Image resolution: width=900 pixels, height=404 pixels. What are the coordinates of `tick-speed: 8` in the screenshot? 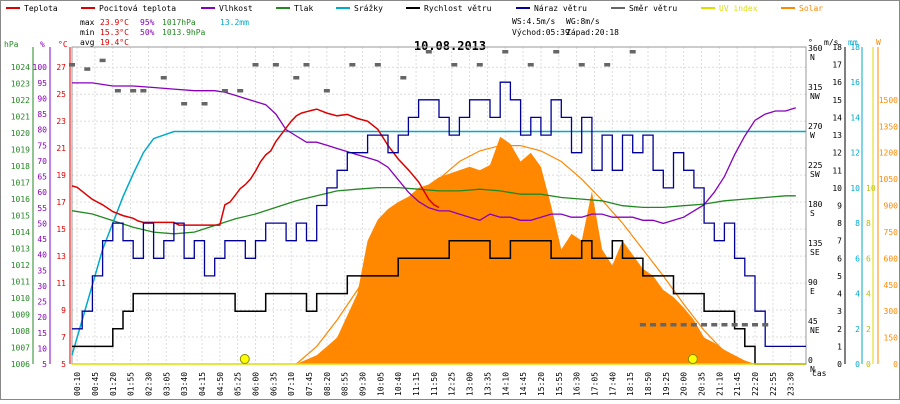 It's located at (839, 223).